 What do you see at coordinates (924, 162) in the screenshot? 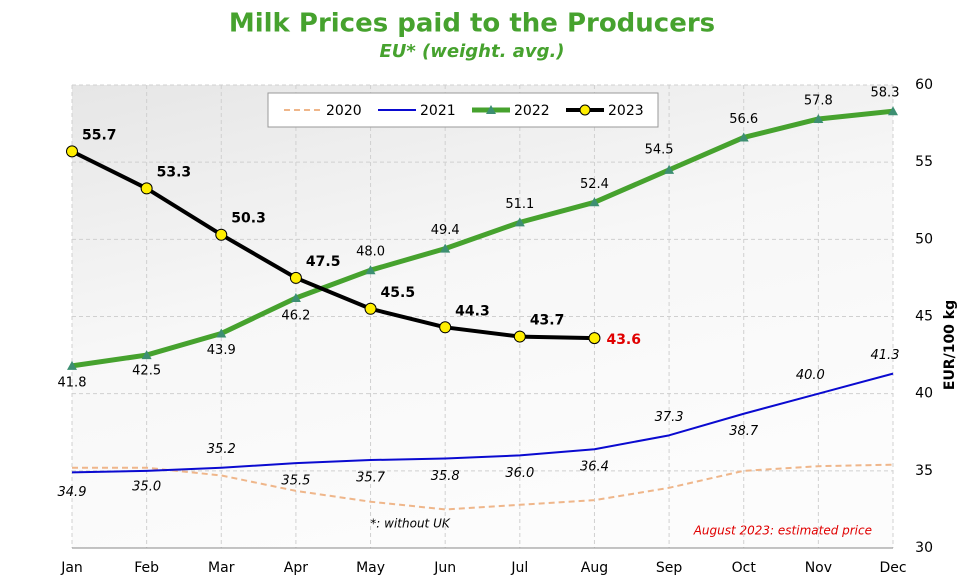
I see `y-tick-label: 55` at bounding box center [924, 162].